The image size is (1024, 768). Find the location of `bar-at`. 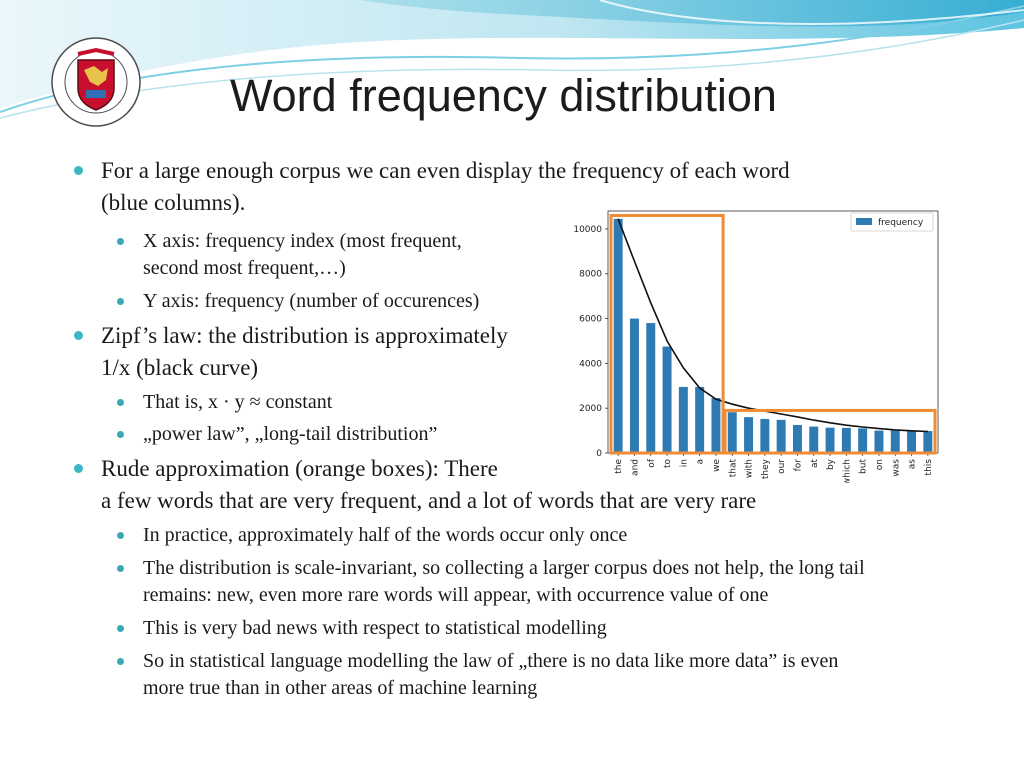

bar-at is located at coordinates (814, 439).